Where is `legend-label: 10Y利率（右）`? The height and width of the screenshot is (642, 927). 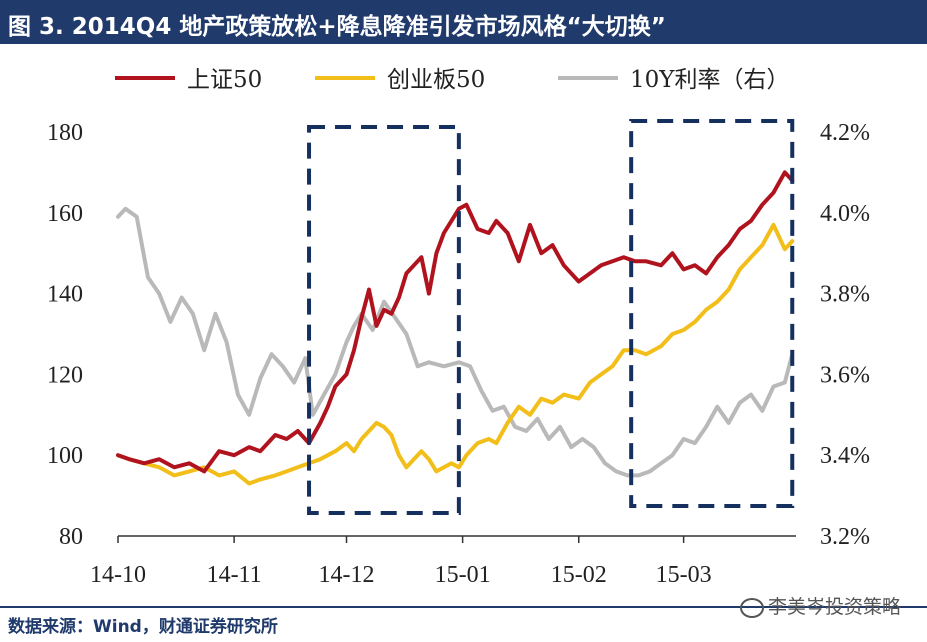
legend-label: 10Y利率（右） is located at coordinates (709, 80).